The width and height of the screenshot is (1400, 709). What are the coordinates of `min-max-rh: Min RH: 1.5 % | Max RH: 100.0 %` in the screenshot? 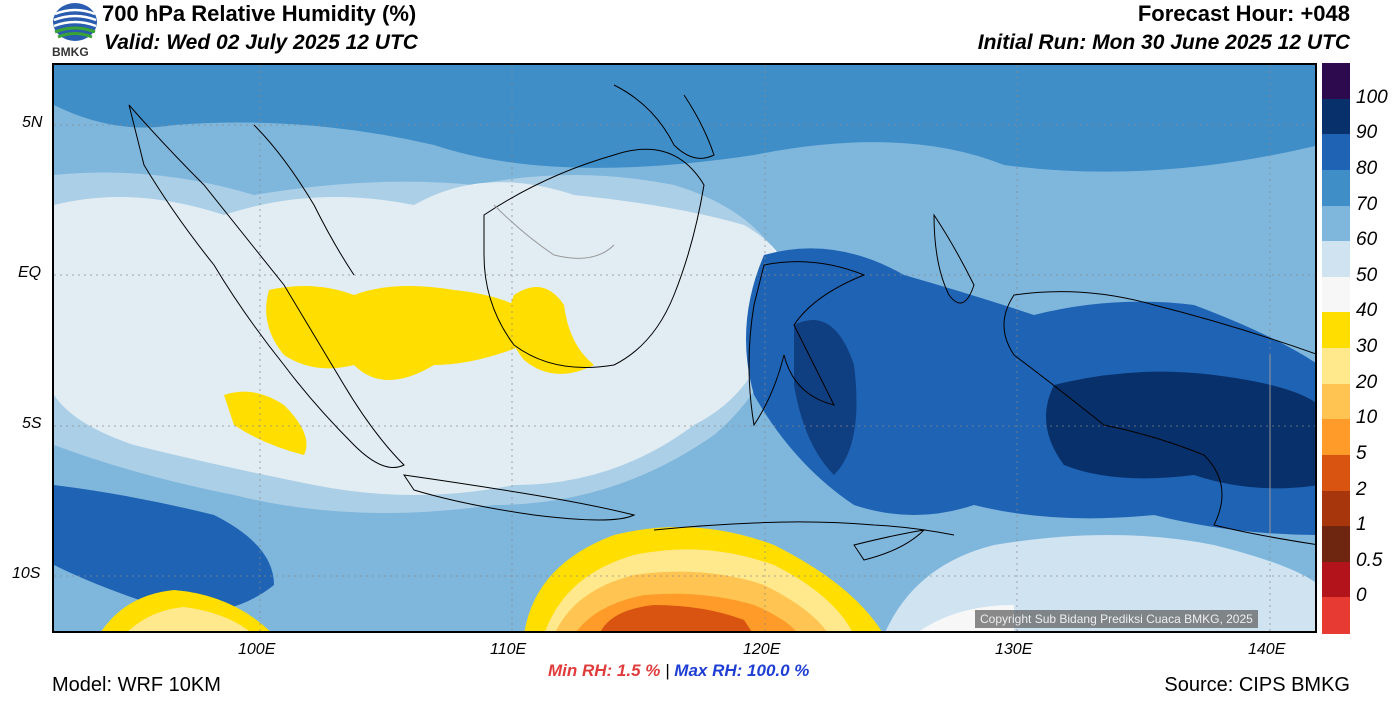 It's located at (678, 671).